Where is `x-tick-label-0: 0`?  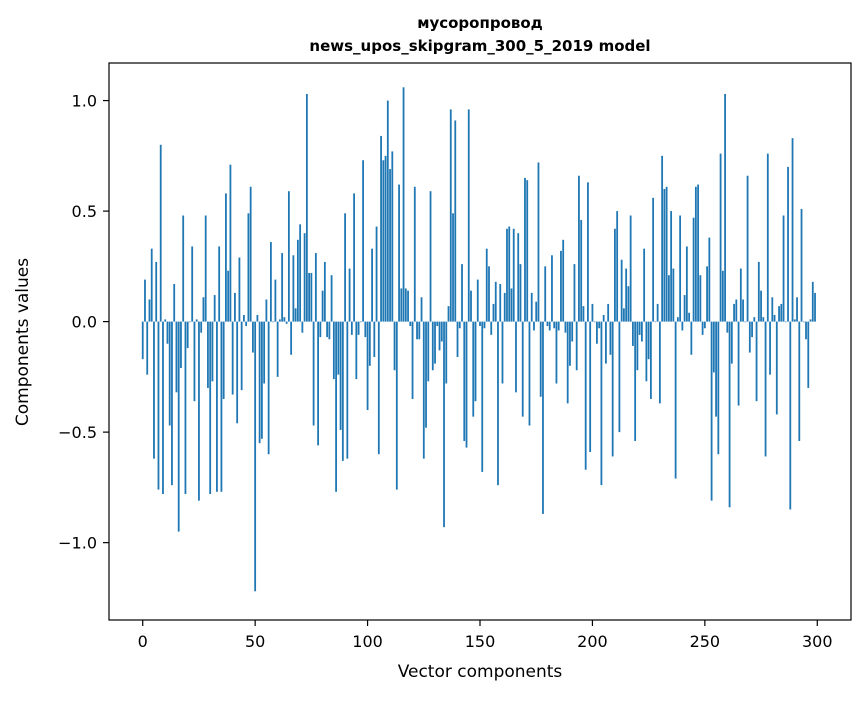
x-tick-label-0: 0 is located at coordinates (143, 641).